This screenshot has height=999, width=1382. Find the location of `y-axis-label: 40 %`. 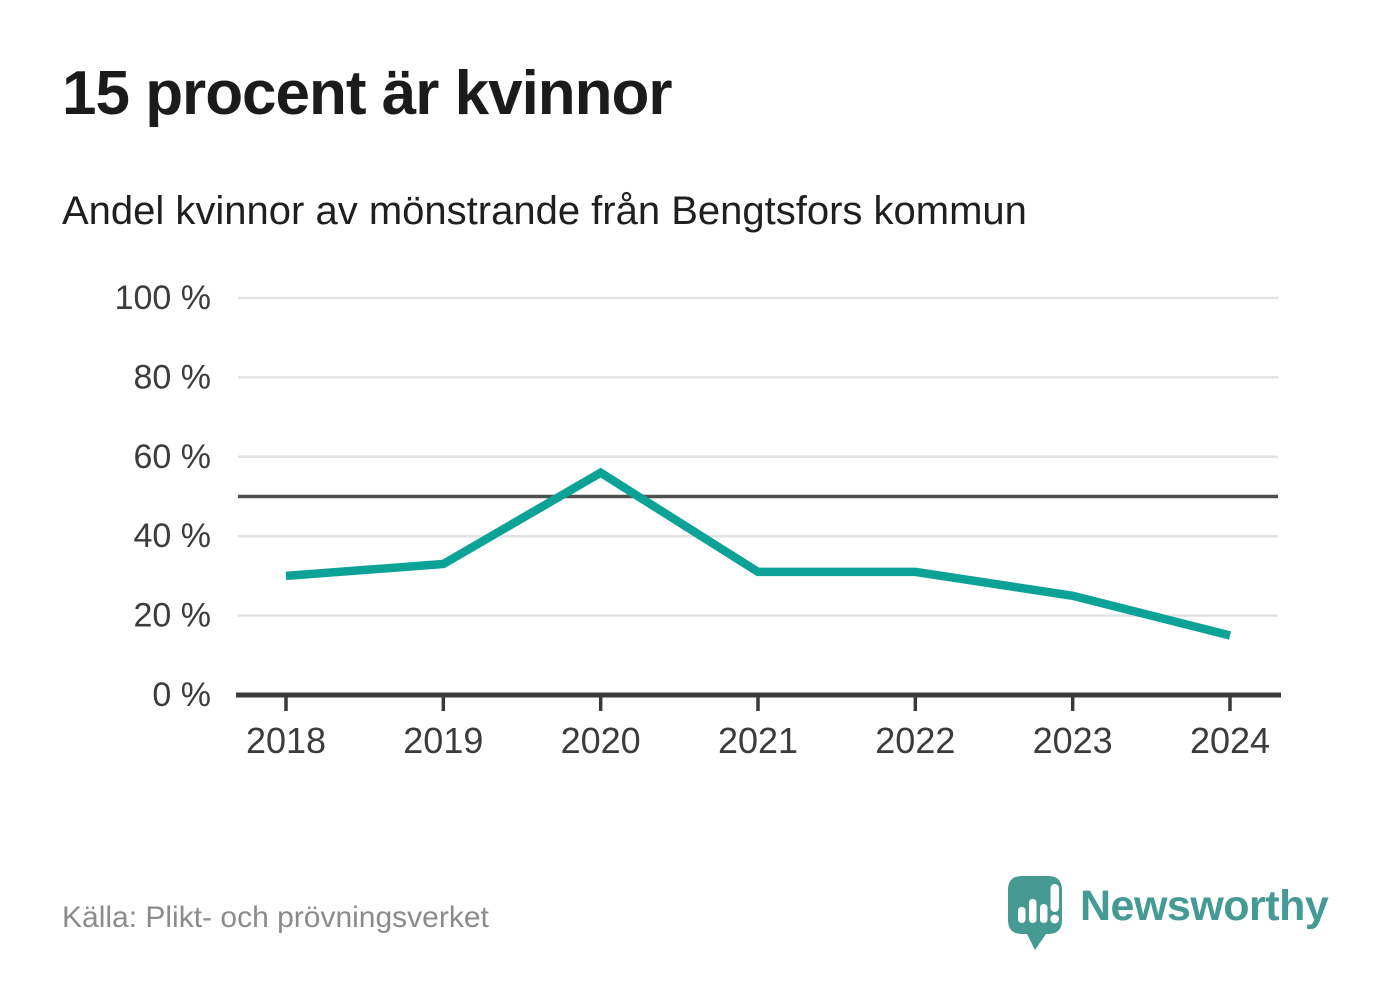

y-axis-label: 40 % is located at coordinates (173, 536).